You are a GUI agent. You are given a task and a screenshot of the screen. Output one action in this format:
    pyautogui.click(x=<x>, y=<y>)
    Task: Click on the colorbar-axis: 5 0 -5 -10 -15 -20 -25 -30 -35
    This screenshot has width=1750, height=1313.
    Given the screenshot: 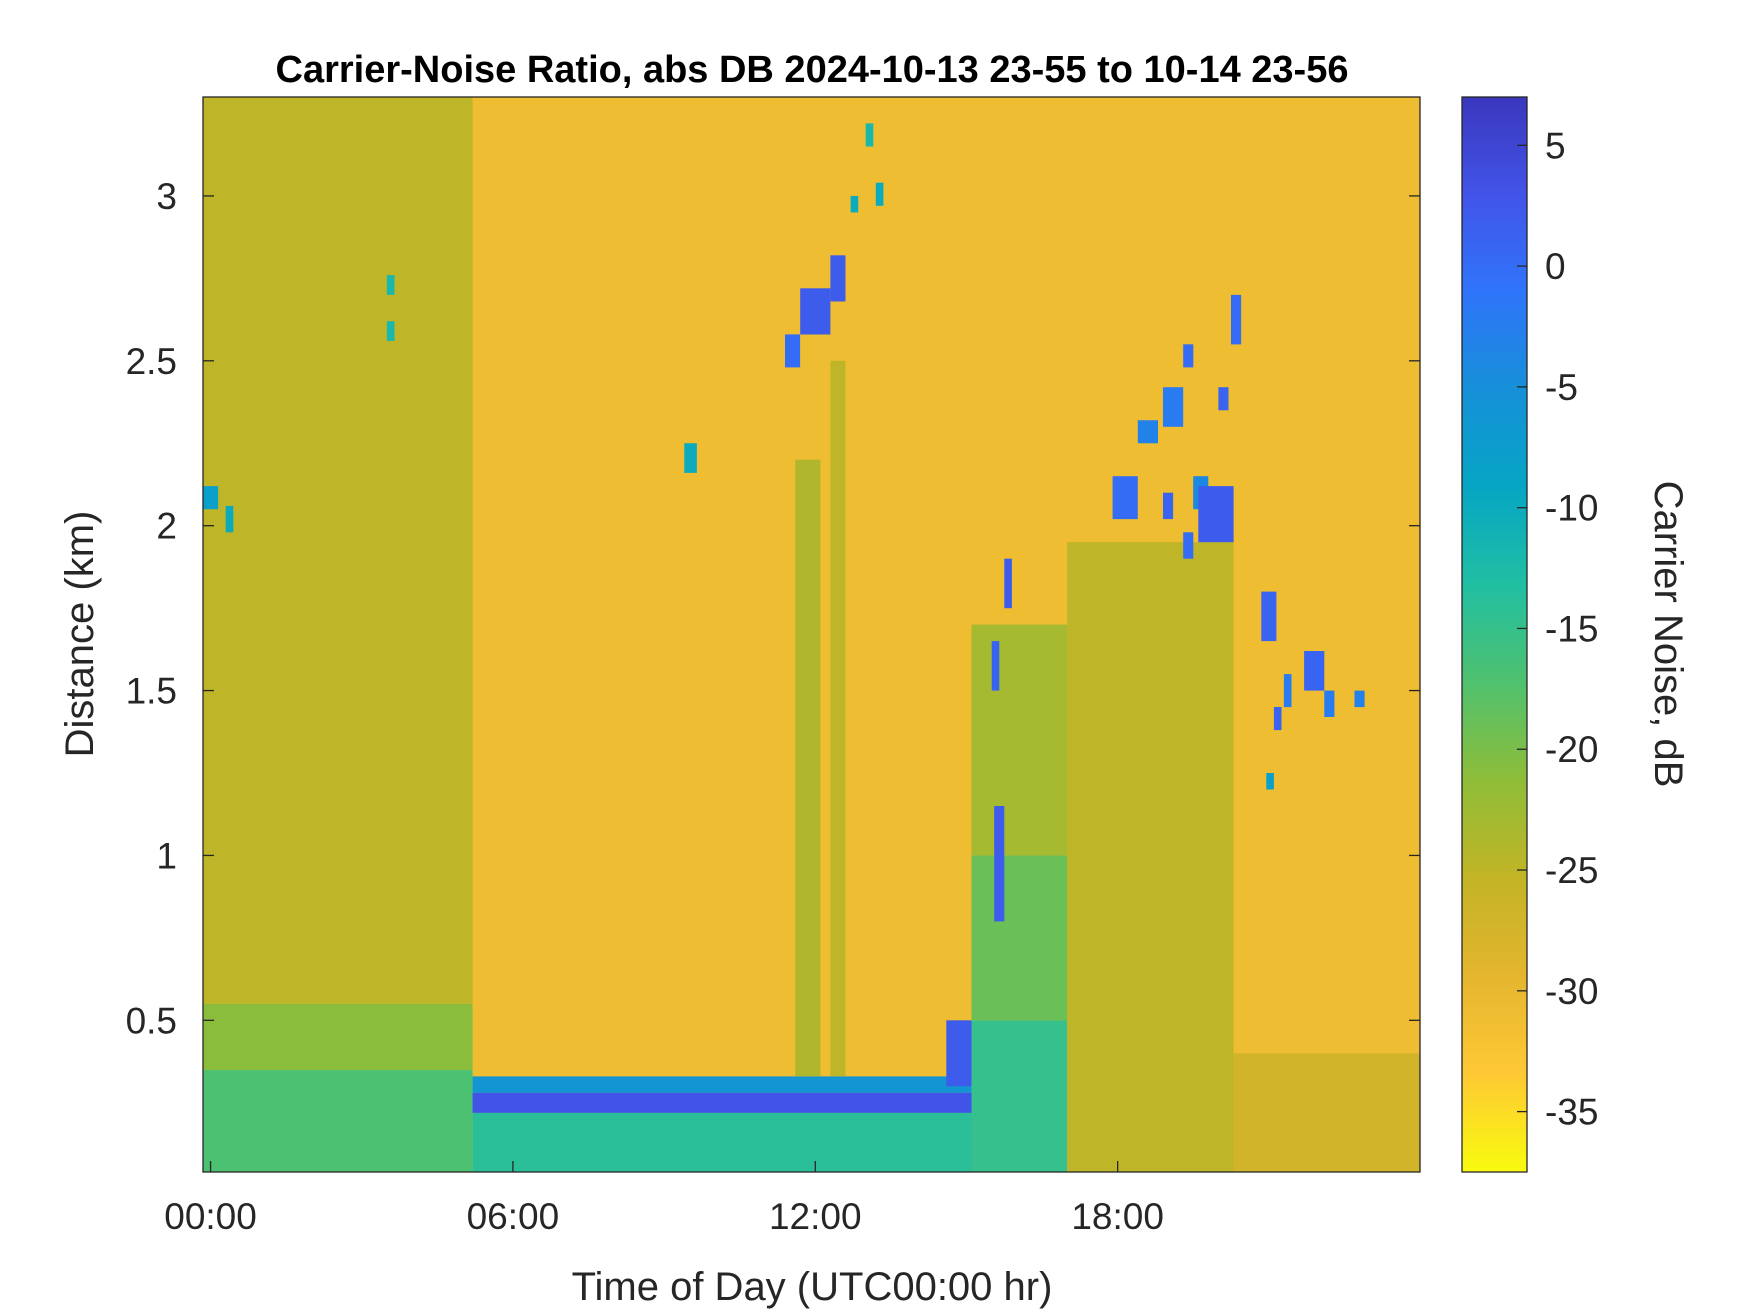 What is the action you would take?
    pyautogui.click(x=1557, y=629)
    